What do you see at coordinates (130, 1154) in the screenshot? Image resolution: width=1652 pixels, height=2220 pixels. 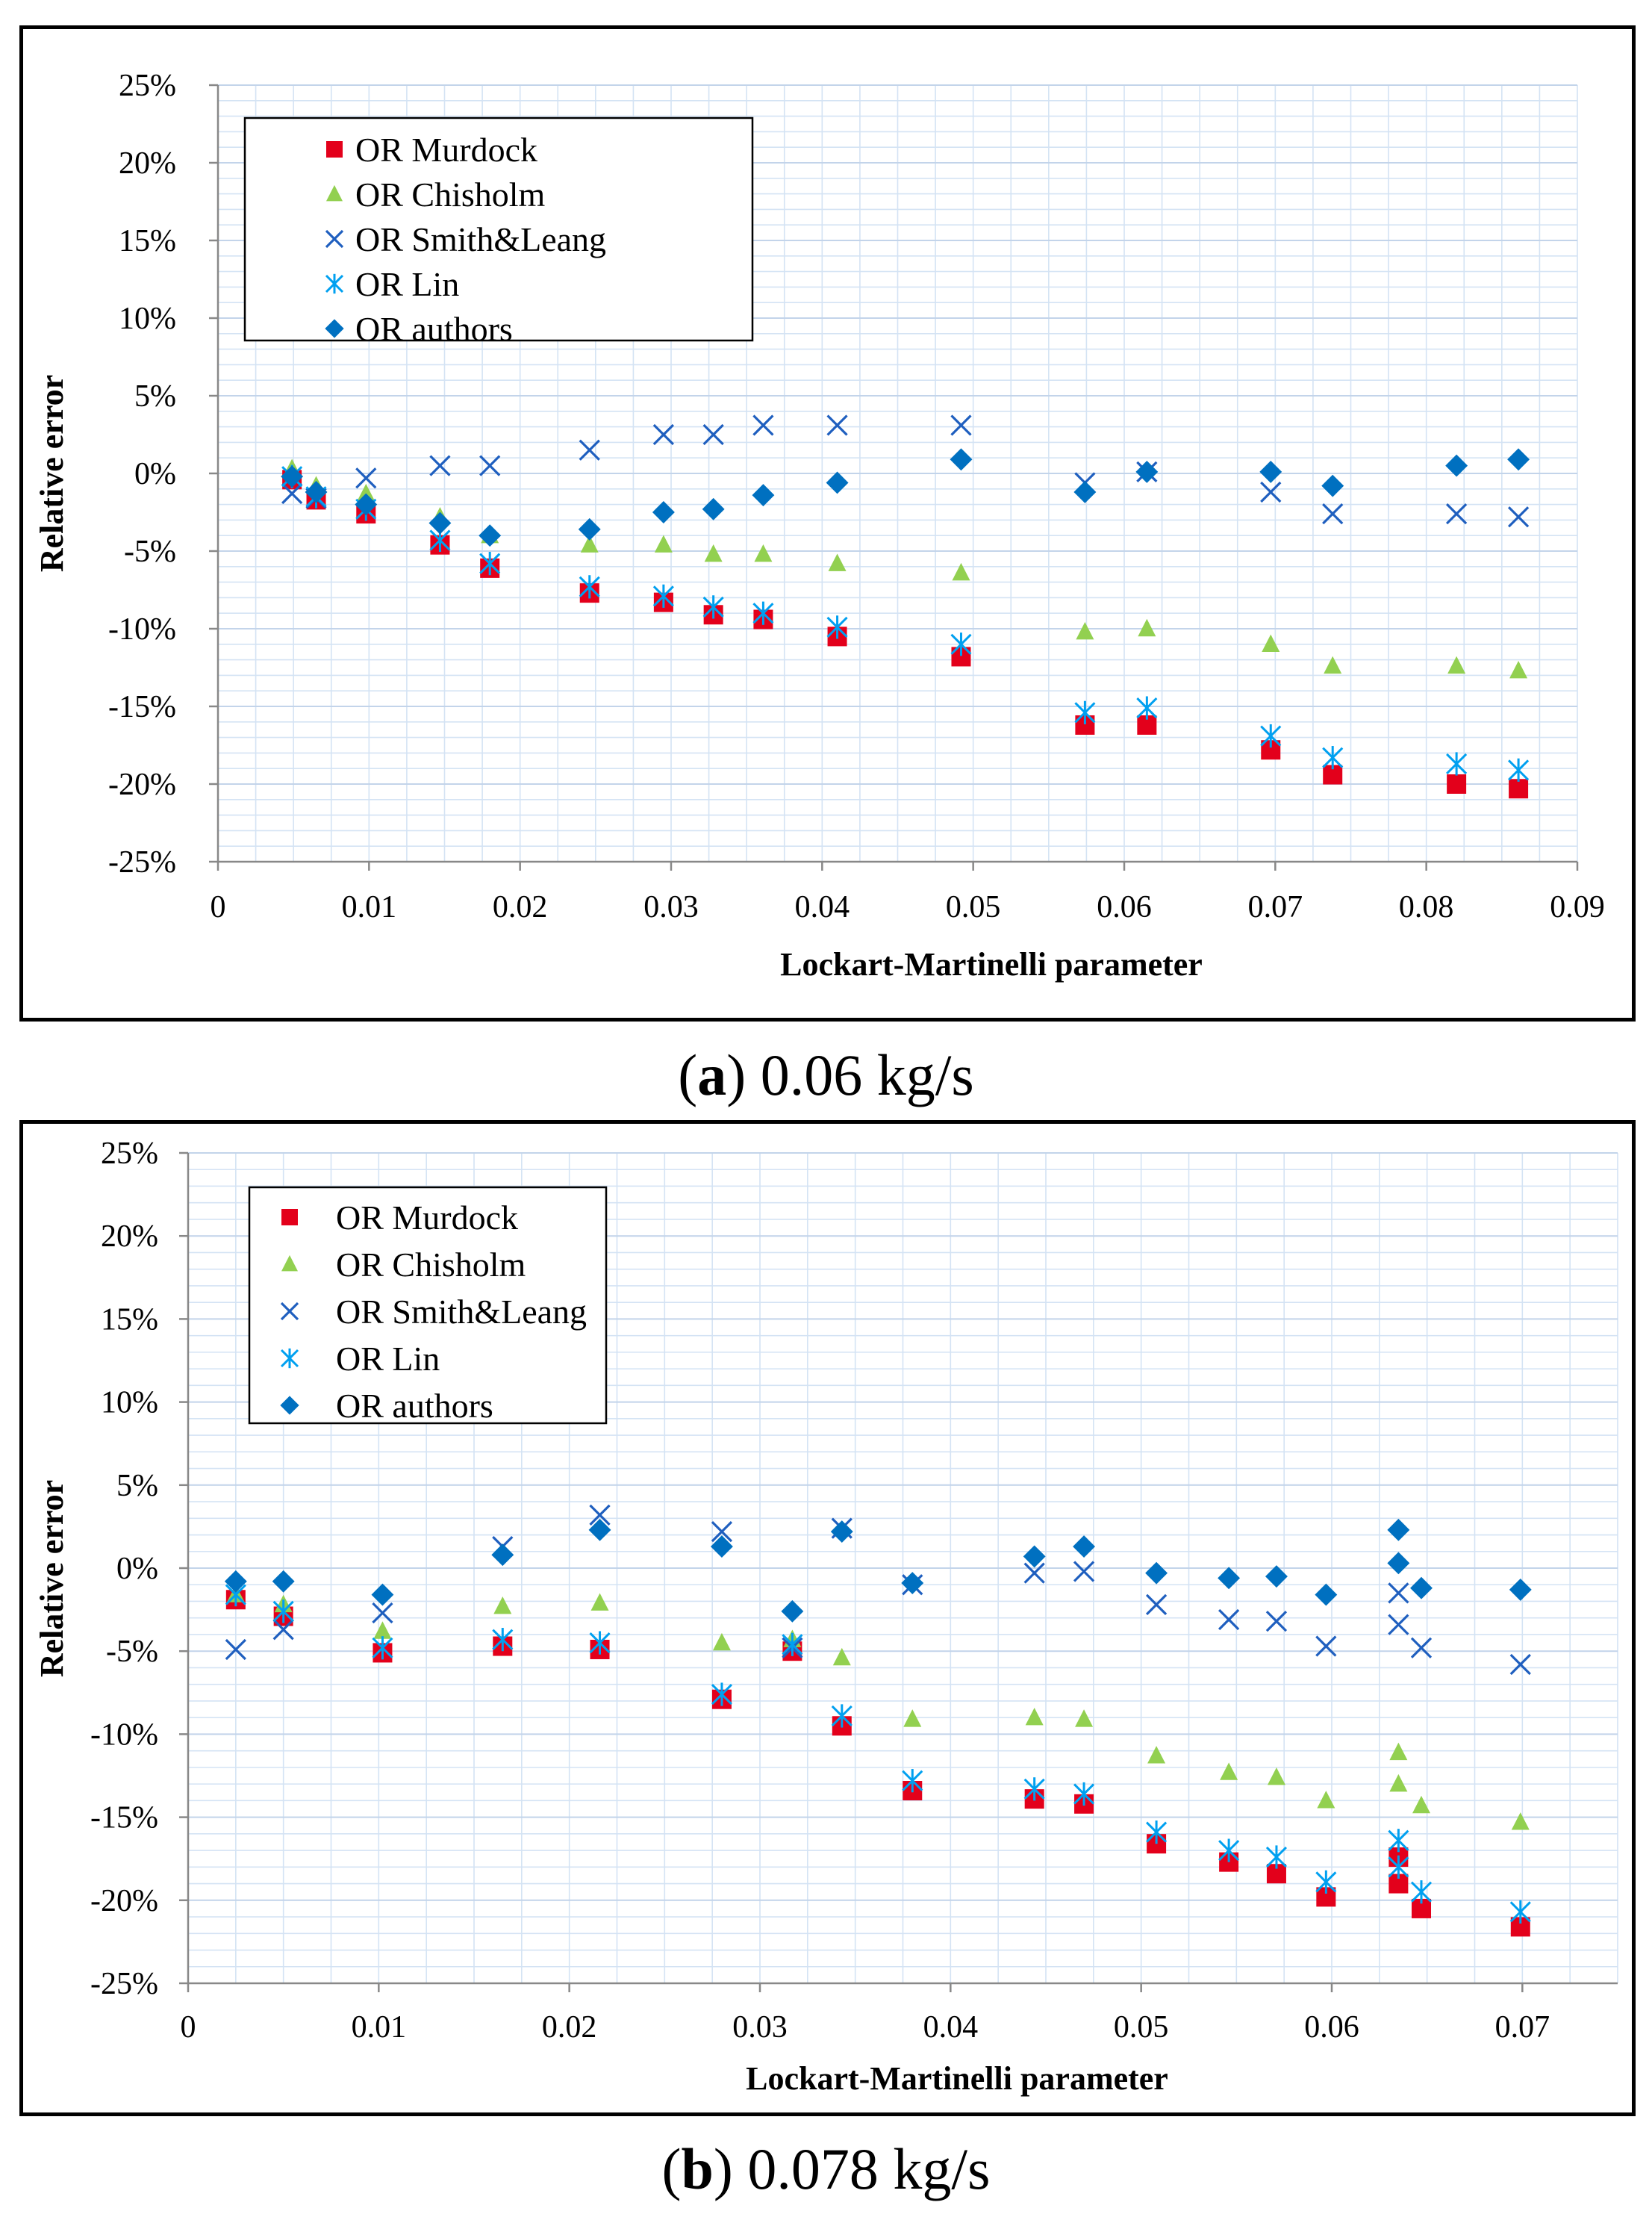 I see `chart-b-y-tick-label: 25%` at bounding box center [130, 1154].